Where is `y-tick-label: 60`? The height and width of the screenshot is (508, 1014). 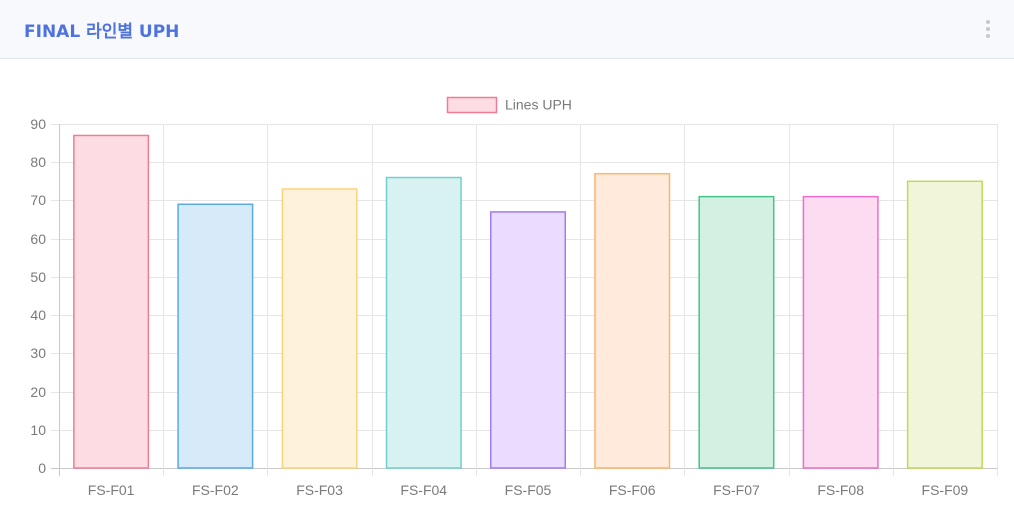 y-tick-label: 60 is located at coordinates (38, 239).